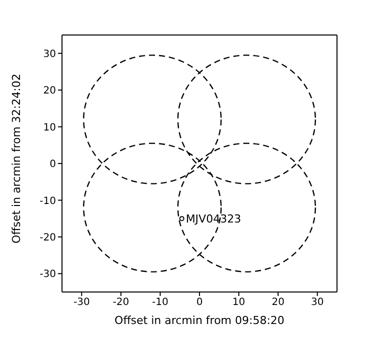  Describe the element at coordinates (278, 302) in the screenshot. I see `x-tick-label: 20` at that location.